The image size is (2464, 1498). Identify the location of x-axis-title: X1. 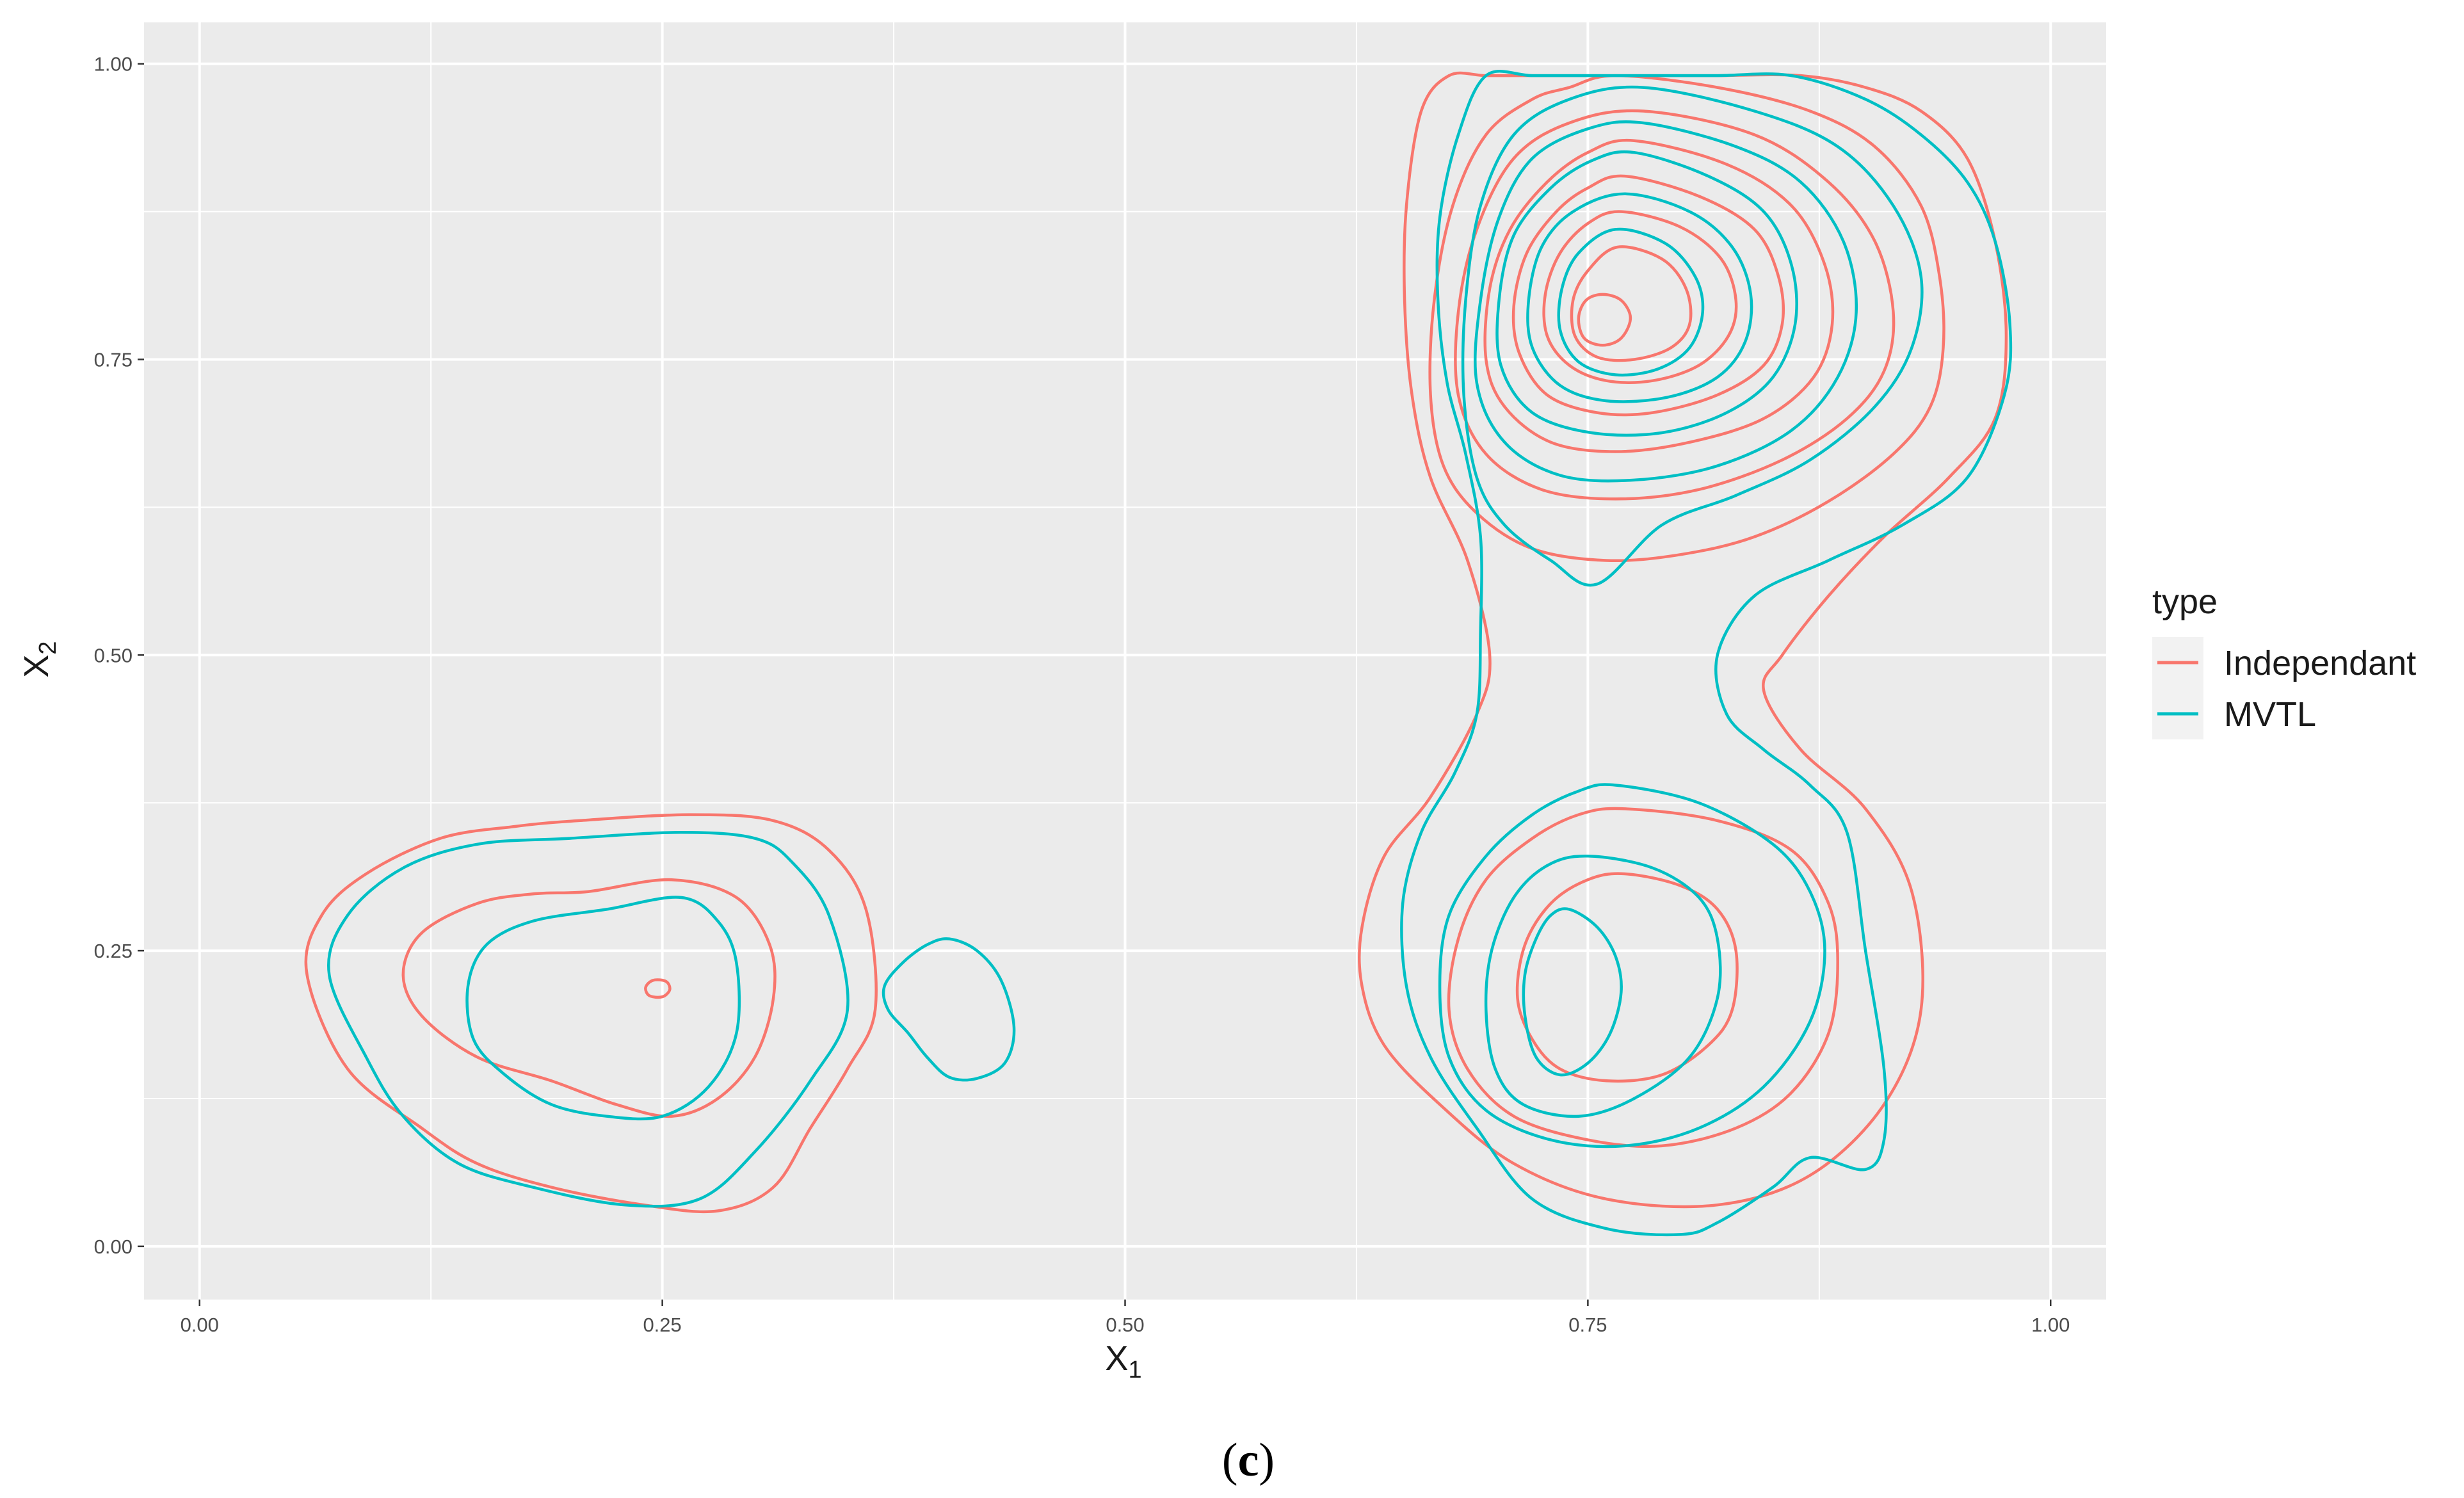
(1123, 1361).